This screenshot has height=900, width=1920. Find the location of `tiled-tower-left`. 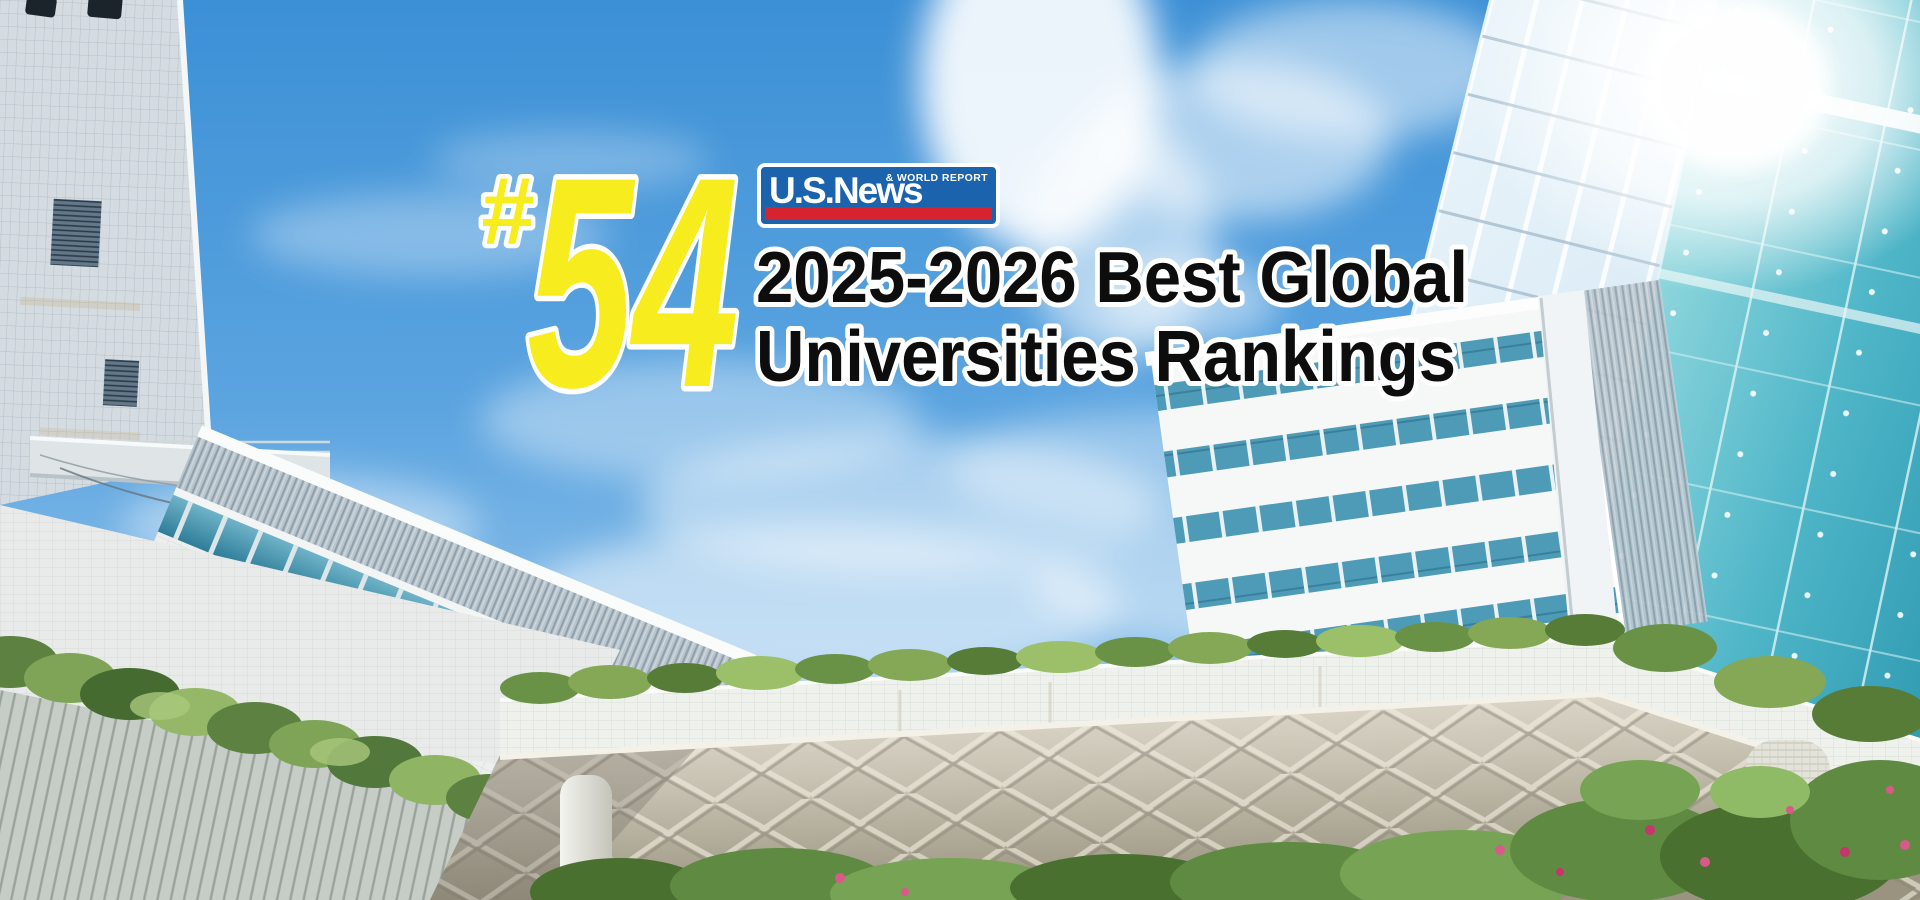

tiled-tower-left is located at coordinates (106, 252).